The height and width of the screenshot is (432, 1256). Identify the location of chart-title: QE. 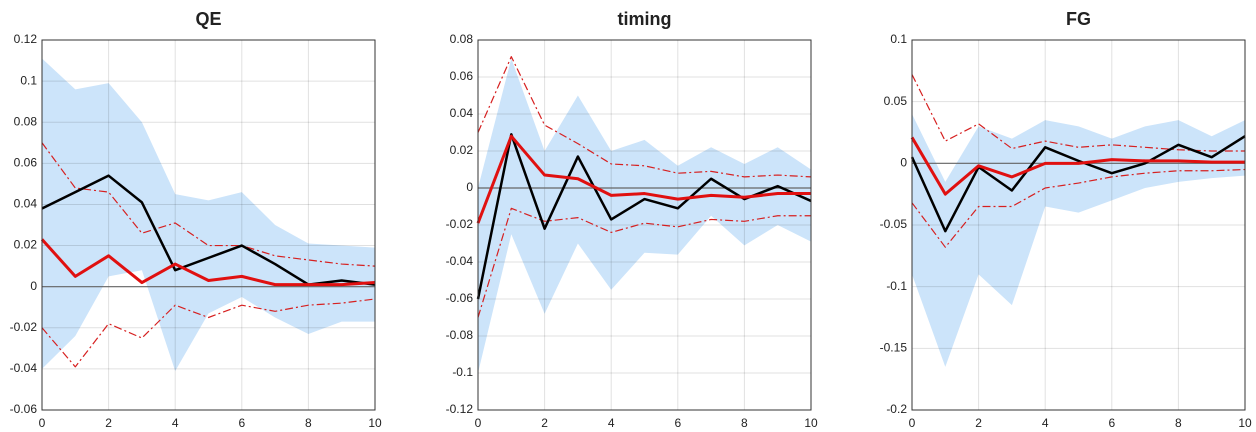
(208, 19).